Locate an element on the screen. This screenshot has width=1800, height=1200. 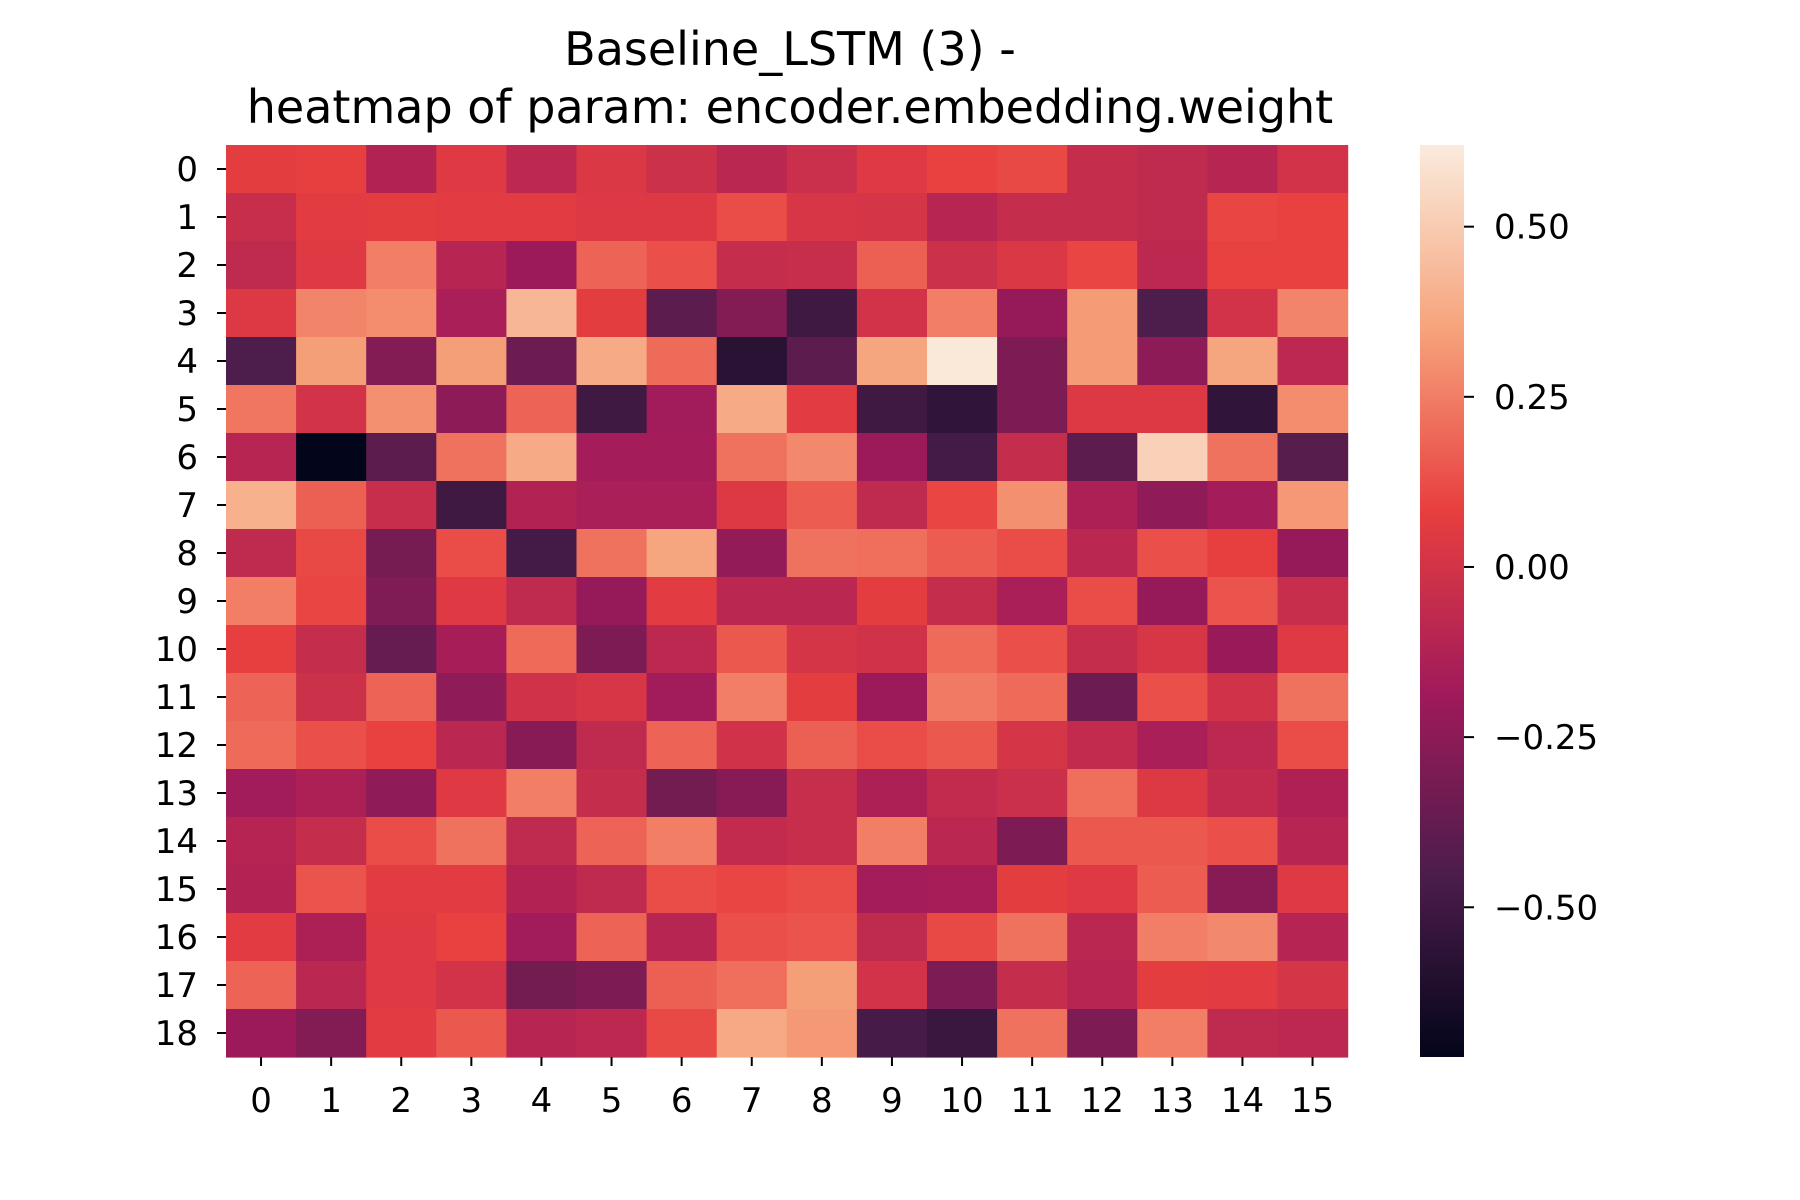
colorbar-axis: 0.50 0.25 0.00 −0.25 −0.50 is located at coordinates (1531, 568).